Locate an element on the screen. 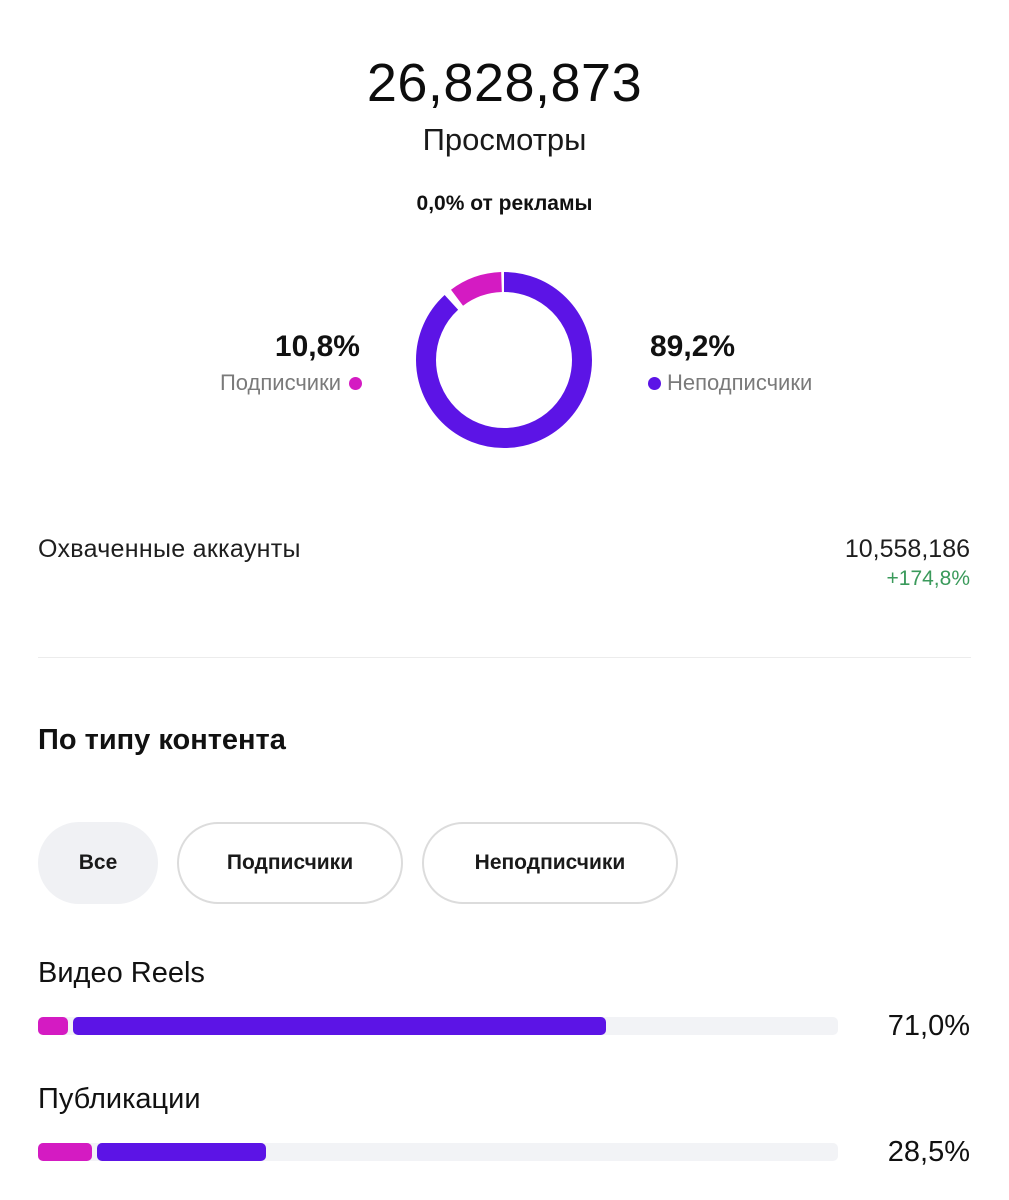 This screenshot has height=1200, width=1009. content-row-percent-posts: 28,5% is located at coordinates (928, 1152).